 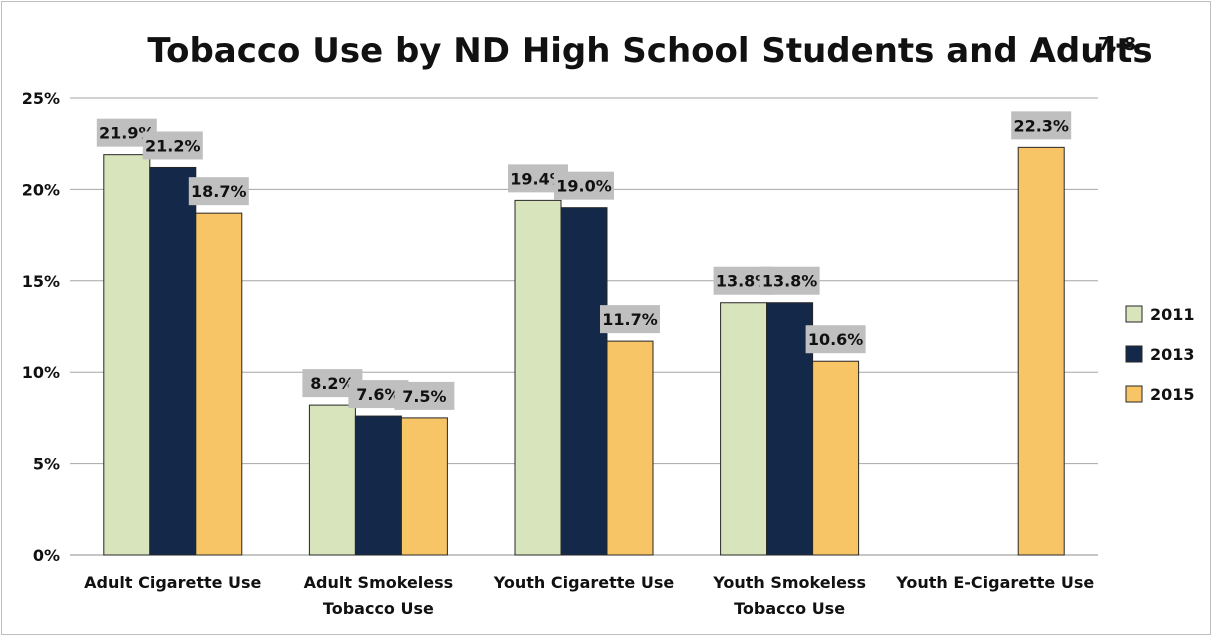 I want to click on legend-swatch-2011, so click(x=1134, y=314).